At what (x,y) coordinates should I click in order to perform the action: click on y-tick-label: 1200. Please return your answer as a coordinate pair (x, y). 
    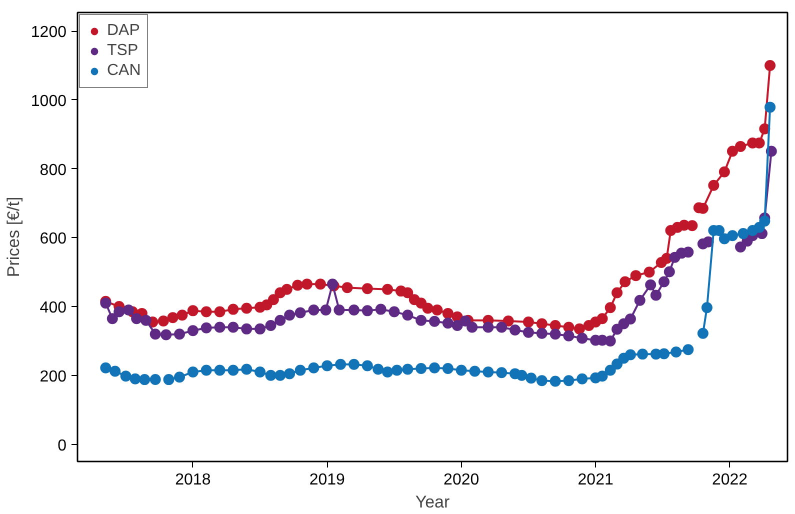
    Looking at the image, I should click on (48, 33).